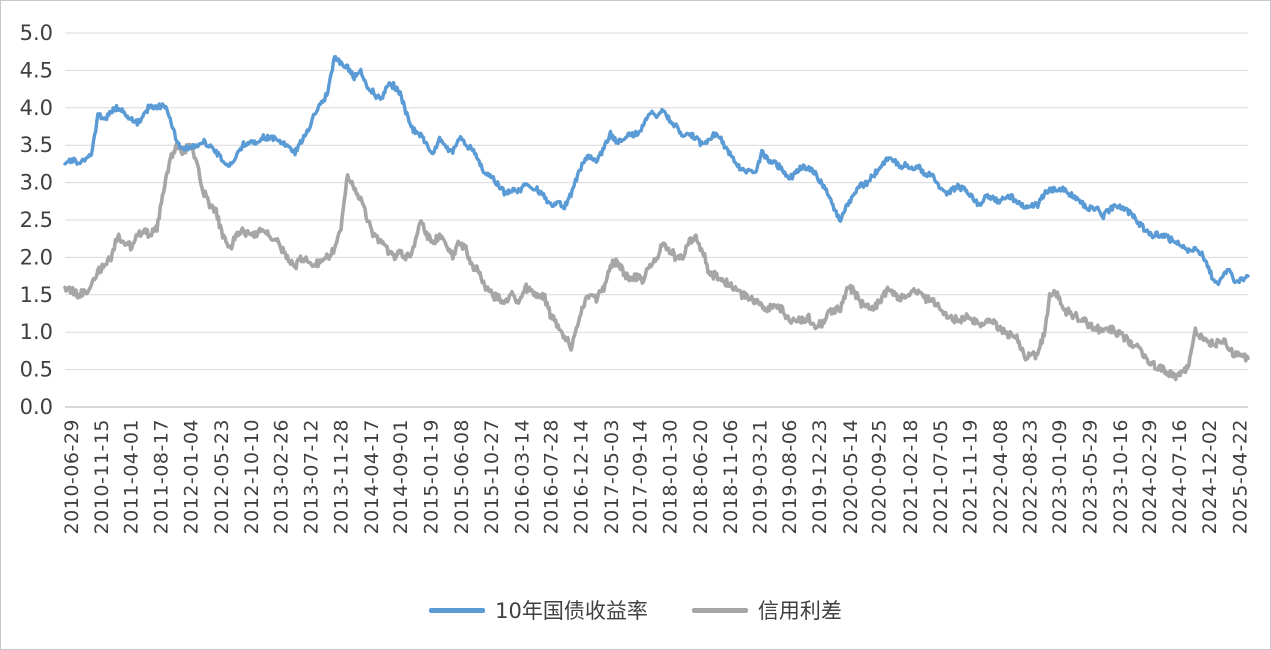  I want to click on svg-text: 2023-10-16, so click(1121, 476).